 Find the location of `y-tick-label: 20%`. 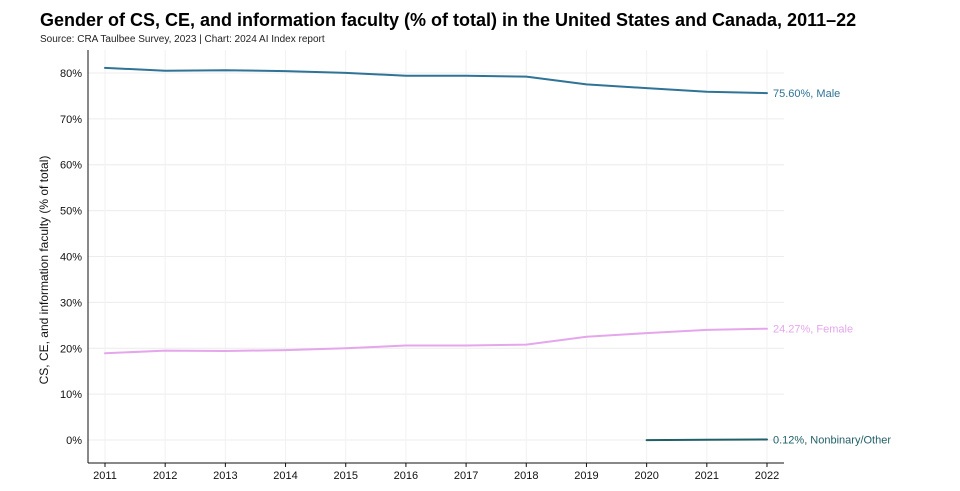

y-tick-label: 20% is located at coordinates (71, 349).